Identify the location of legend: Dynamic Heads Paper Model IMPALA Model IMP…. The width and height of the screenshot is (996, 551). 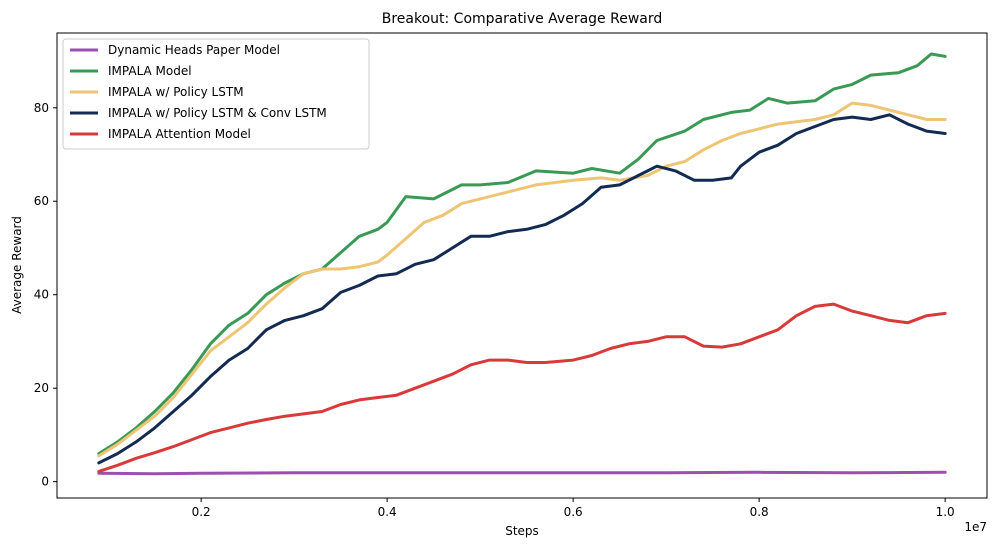
(216, 94).